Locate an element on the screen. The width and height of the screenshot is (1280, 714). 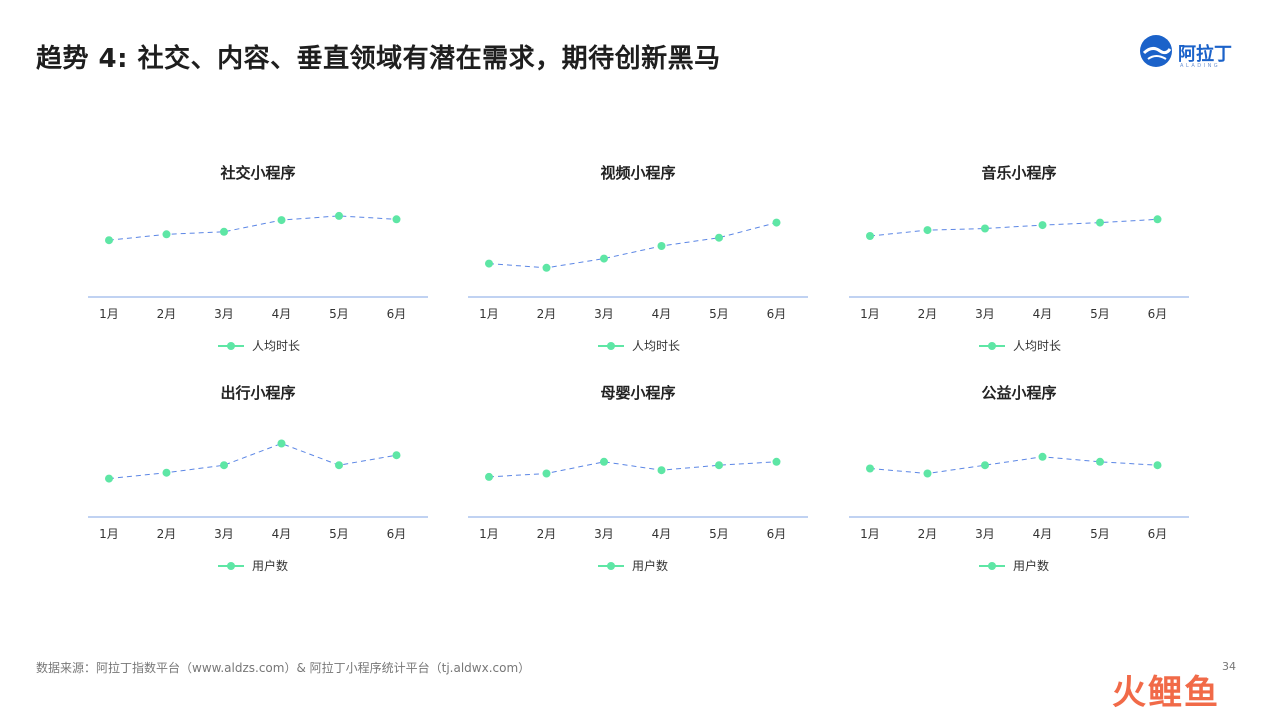
chart-title: 社交小程序 is located at coordinates (257, 173).